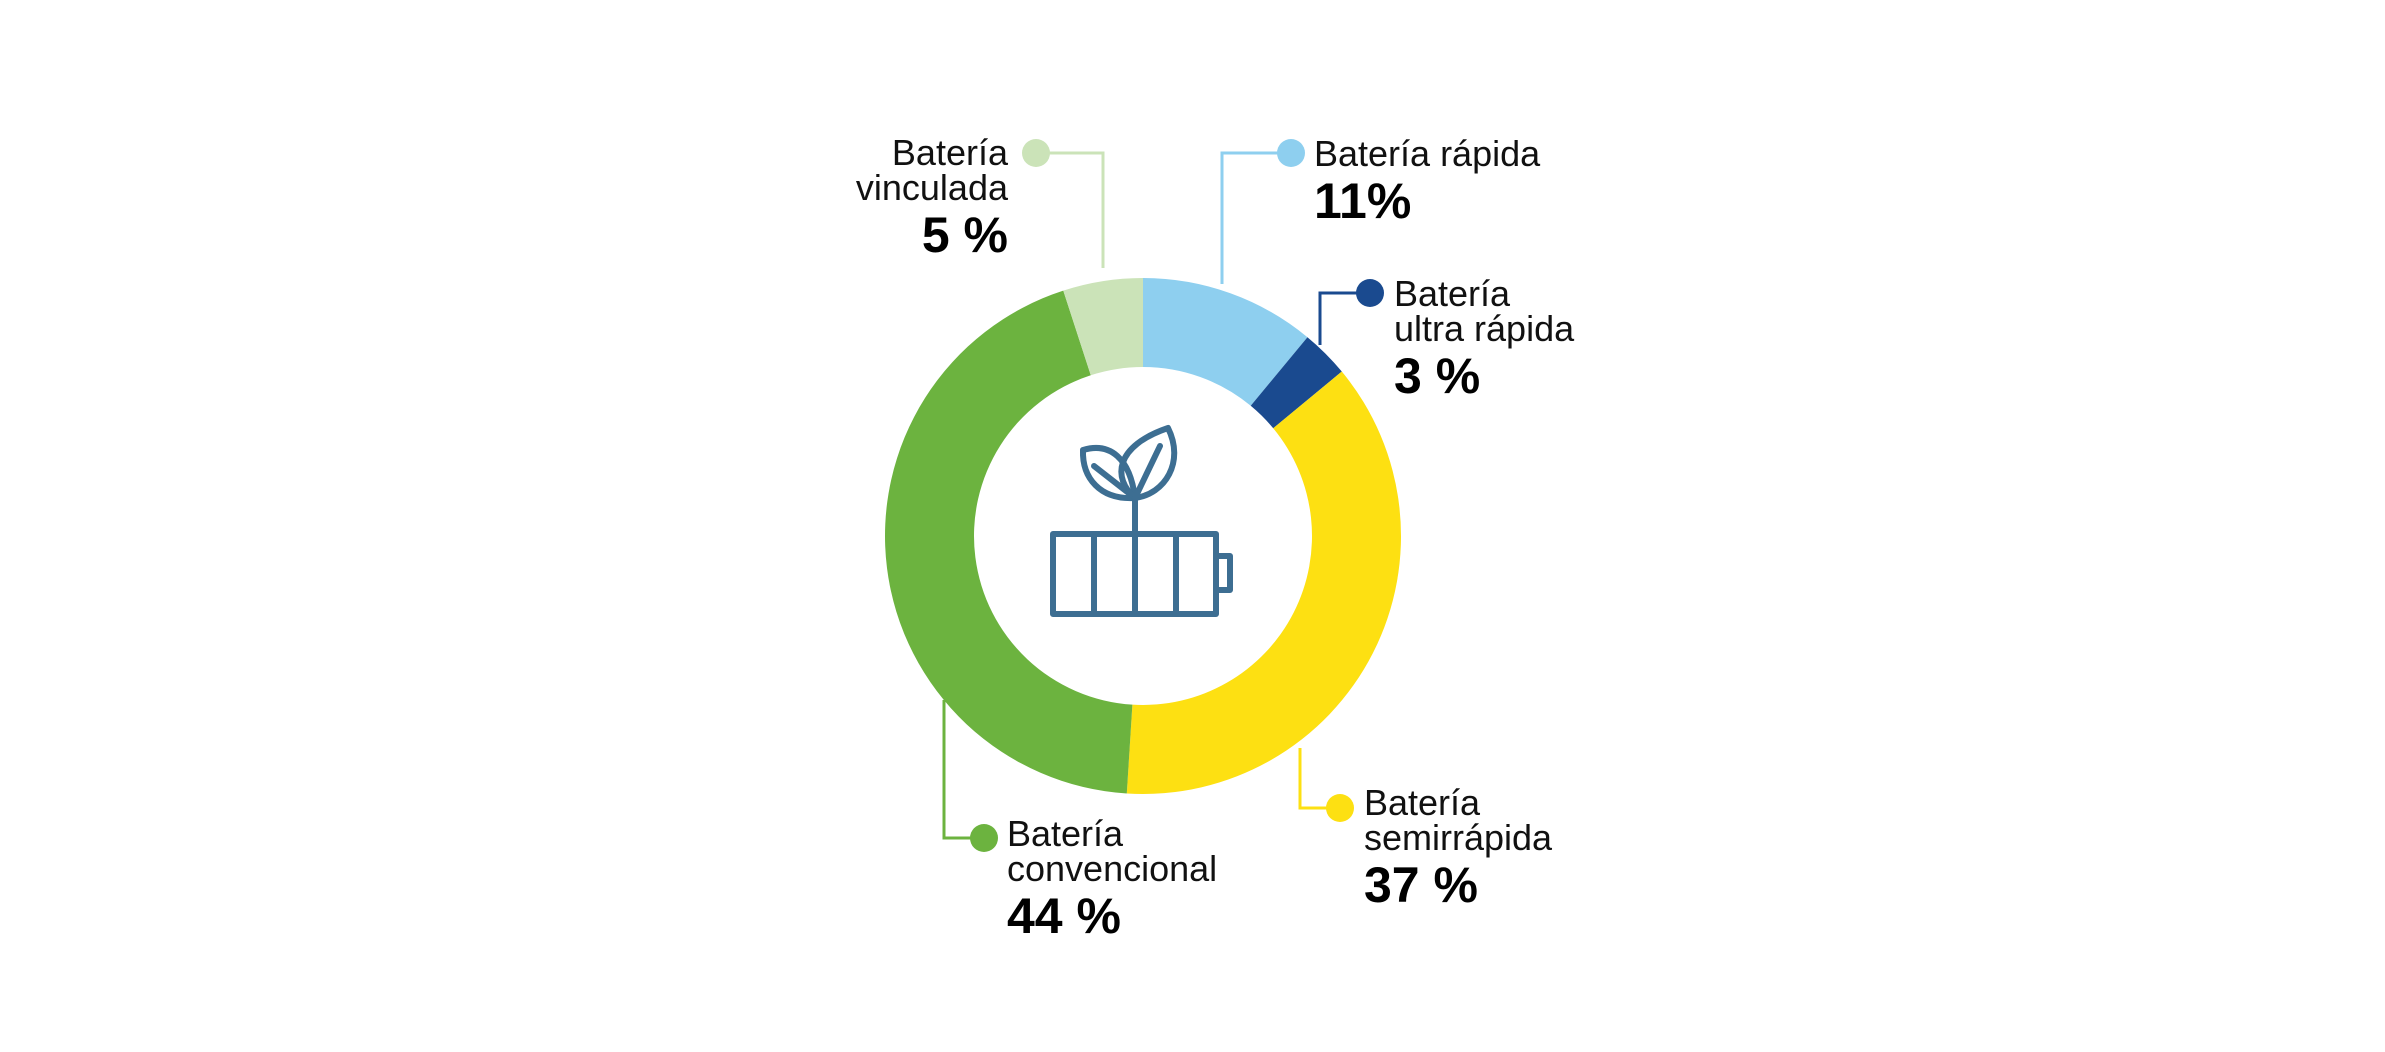  Describe the element at coordinates (1255, 217) in the screenshot. I see `leader-line-bateria-rapida` at that location.